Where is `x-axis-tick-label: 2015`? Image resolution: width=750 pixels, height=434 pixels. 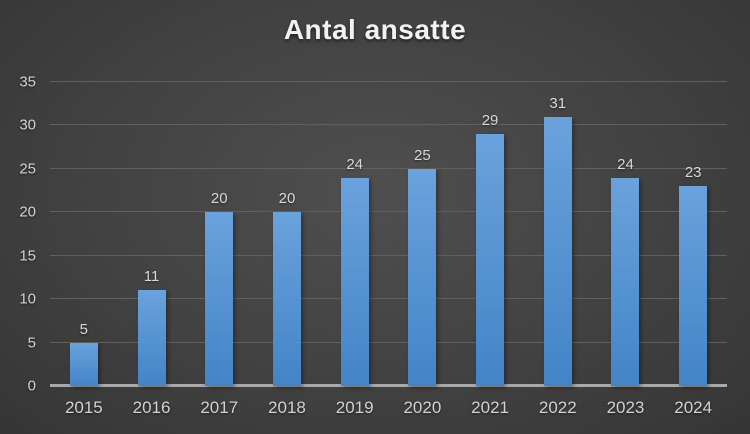
x-axis-tick-label: 2015 is located at coordinates (83, 407).